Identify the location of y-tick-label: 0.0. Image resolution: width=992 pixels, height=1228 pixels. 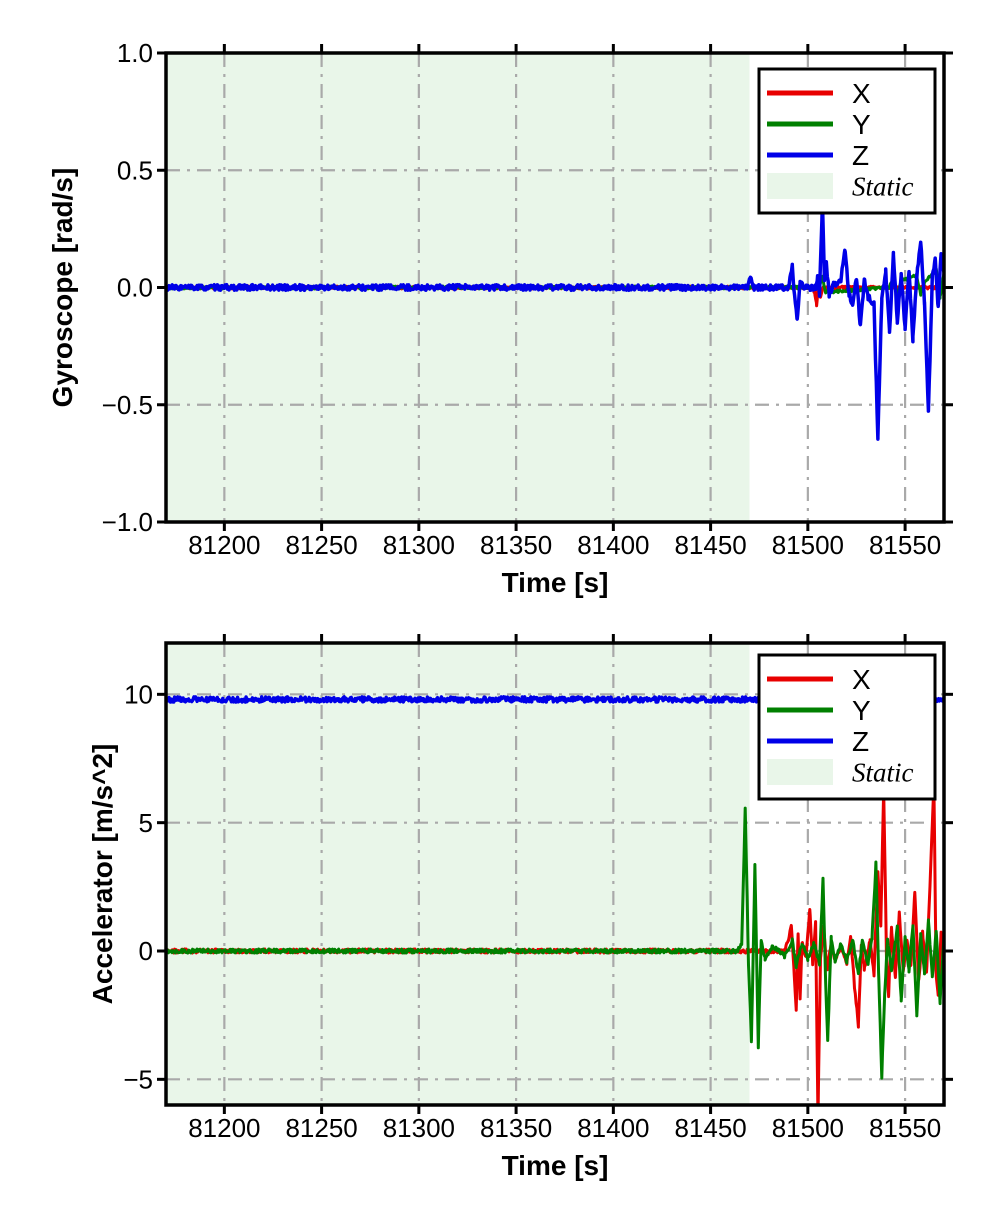
(135, 288).